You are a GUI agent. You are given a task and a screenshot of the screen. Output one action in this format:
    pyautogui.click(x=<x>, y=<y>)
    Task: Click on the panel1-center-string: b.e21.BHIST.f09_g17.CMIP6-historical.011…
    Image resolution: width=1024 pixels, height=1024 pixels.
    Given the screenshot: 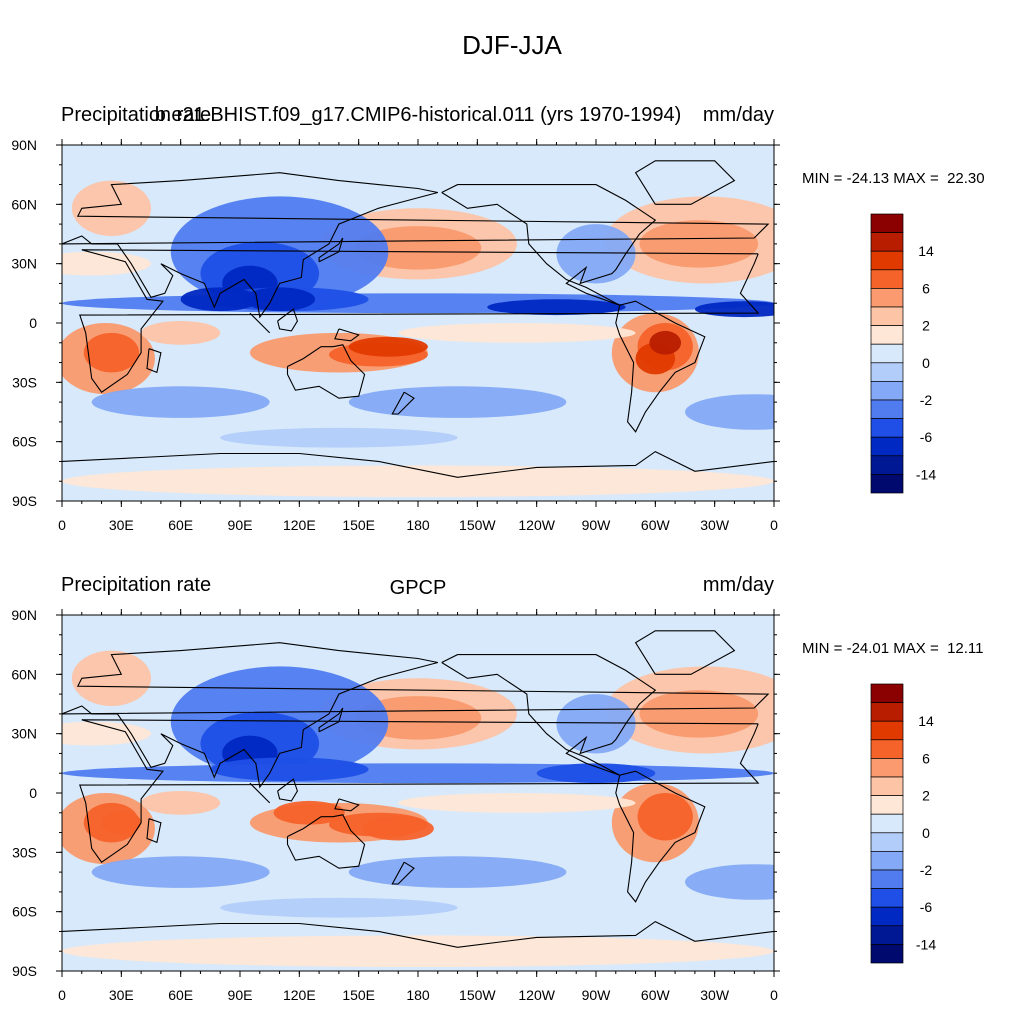 What is the action you would take?
    pyautogui.click(x=418, y=115)
    